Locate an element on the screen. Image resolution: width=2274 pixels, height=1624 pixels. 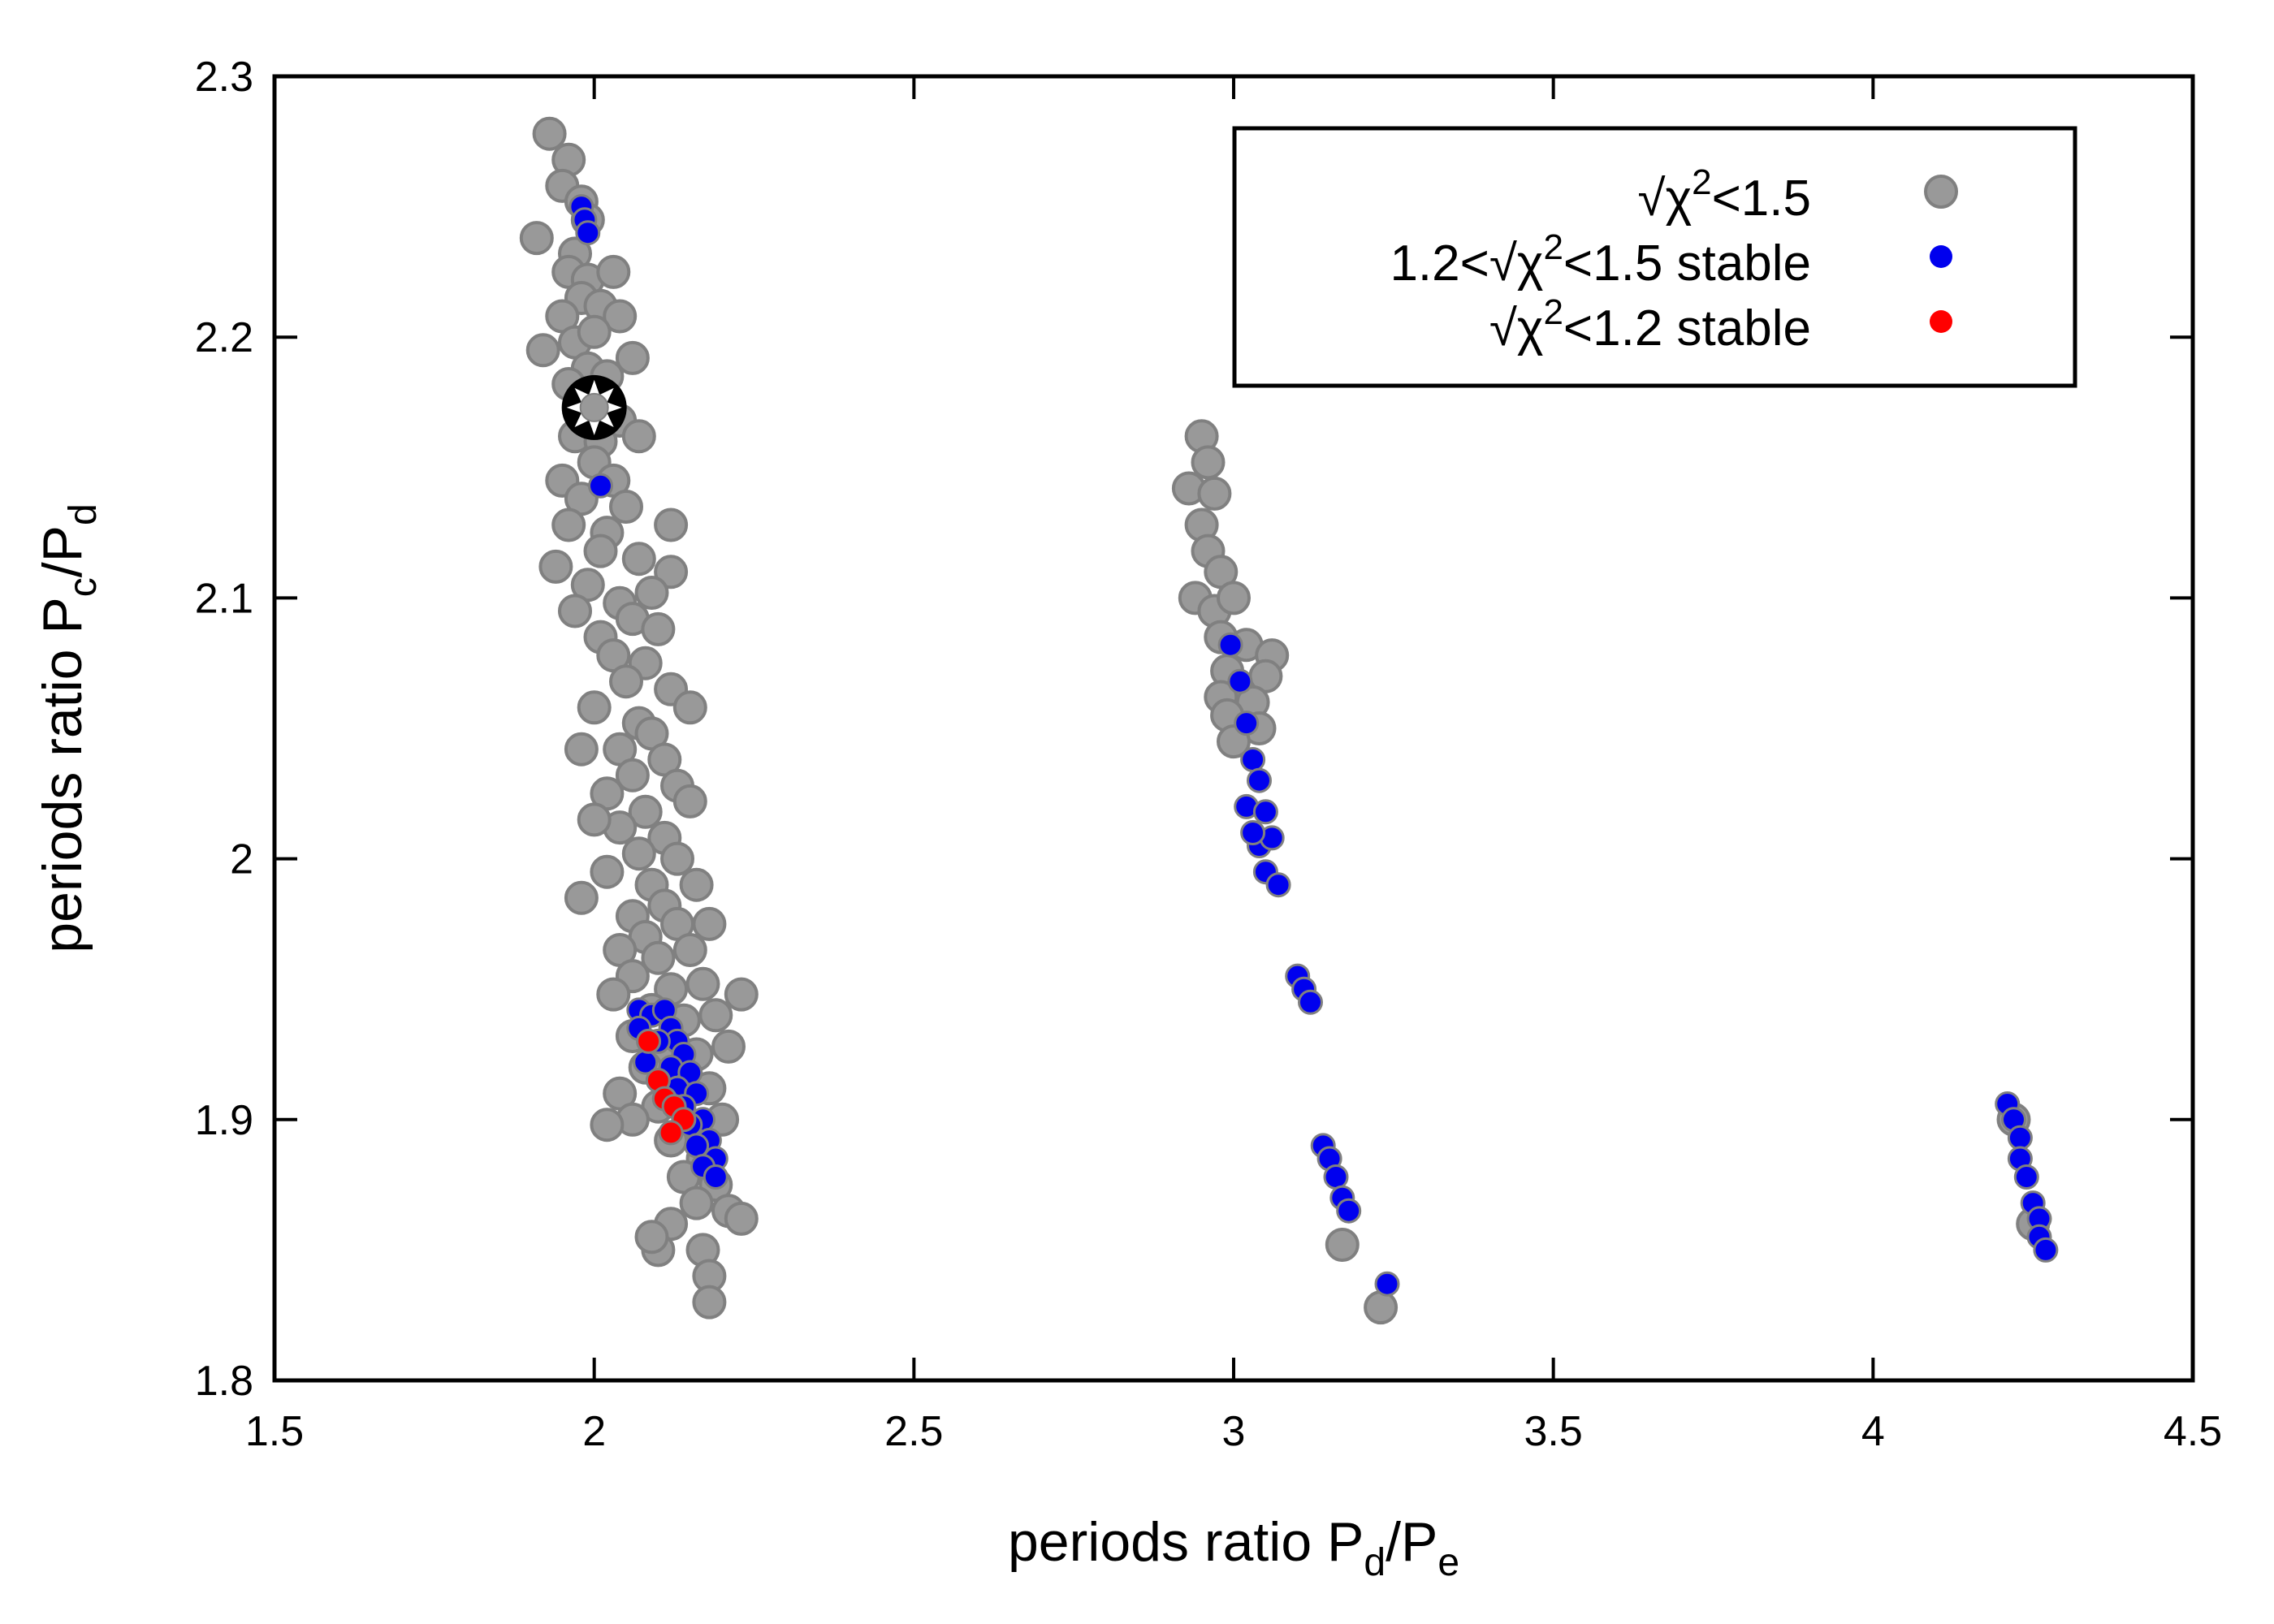
y-tick-label: 1.9 is located at coordinates (224, 1121).